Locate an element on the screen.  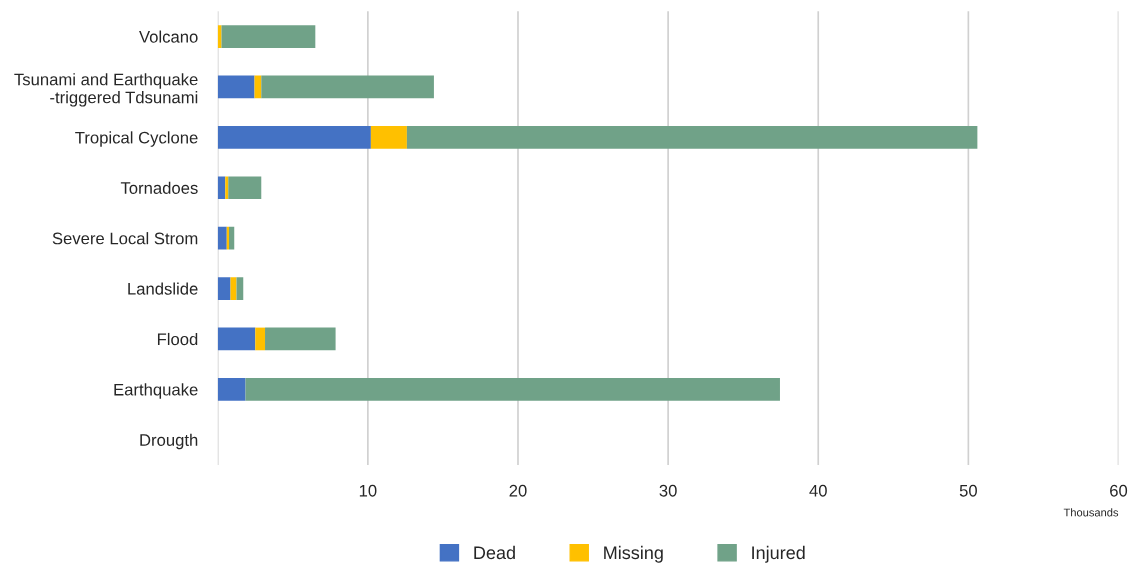
legend-label: Missing is located at coordinates (633, 554).